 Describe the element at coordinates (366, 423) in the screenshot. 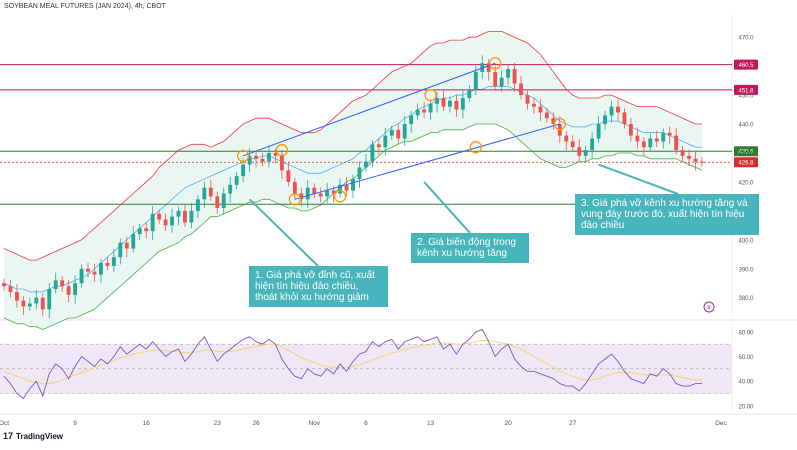

I see `x-tick-label: 6` at that location.